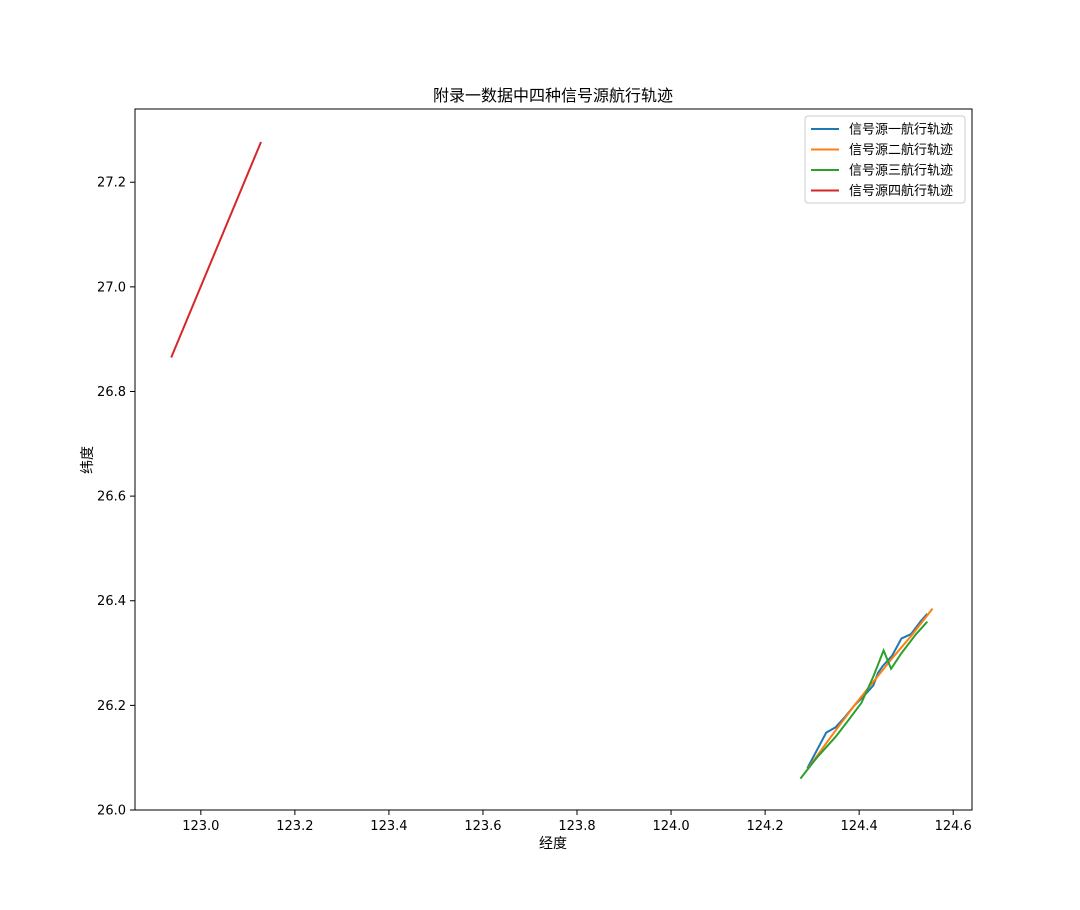 The width and height of the screenshot is (1080, 910). What do you see at coordinates (576, 826) in the screenshot?
I see `x-tick-label: 123.8` at bounding box center [576, 826].